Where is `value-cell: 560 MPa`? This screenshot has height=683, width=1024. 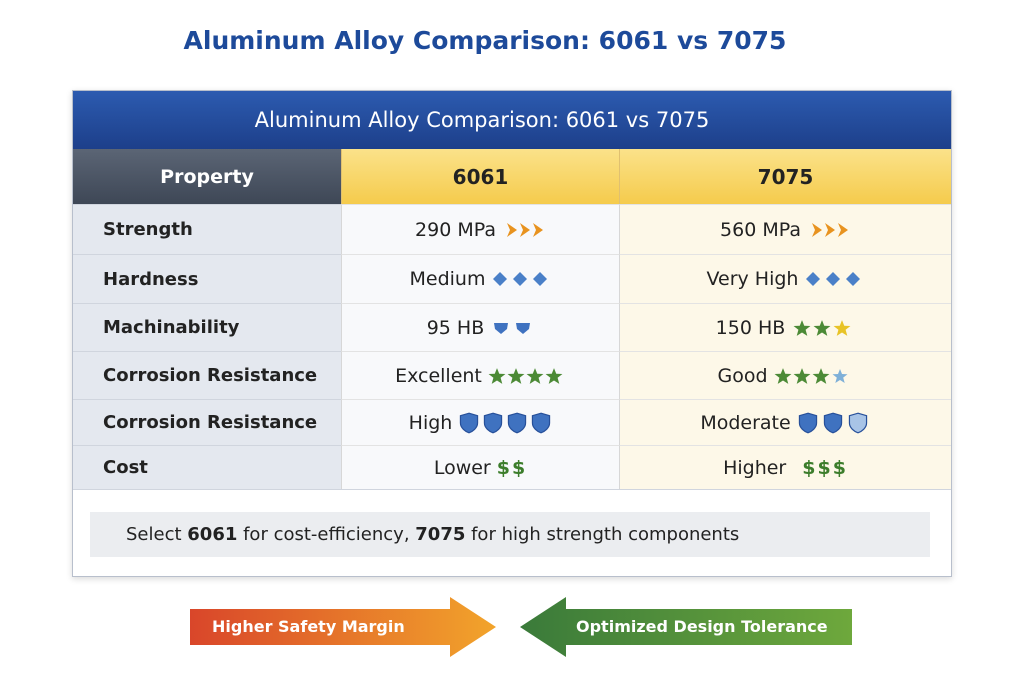
value-cell: 560 MPa is located at coordinates (785, 229).